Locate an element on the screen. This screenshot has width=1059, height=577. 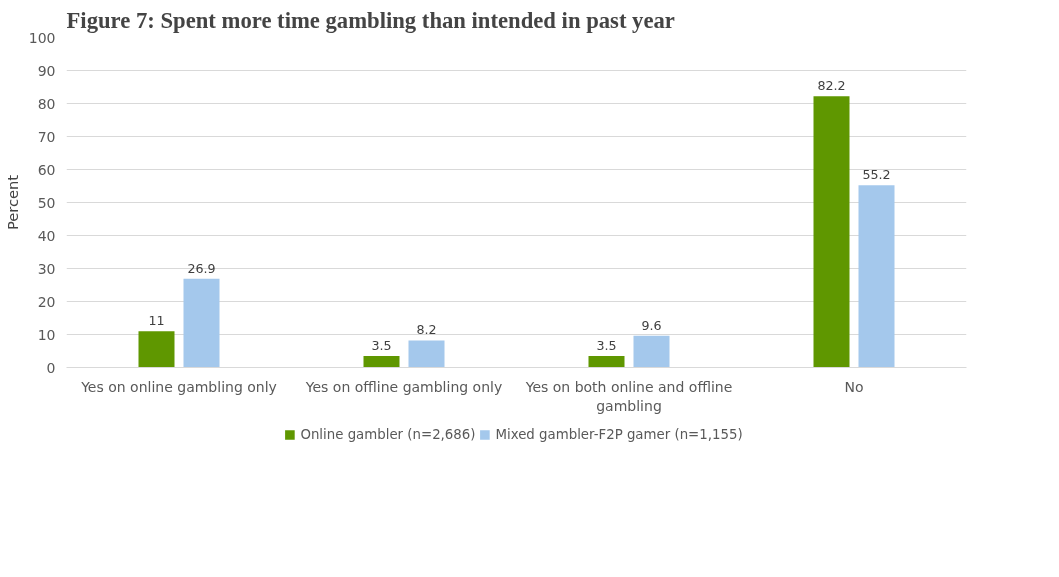
y-tick-label: 30 is located at coordinates (46, 268).